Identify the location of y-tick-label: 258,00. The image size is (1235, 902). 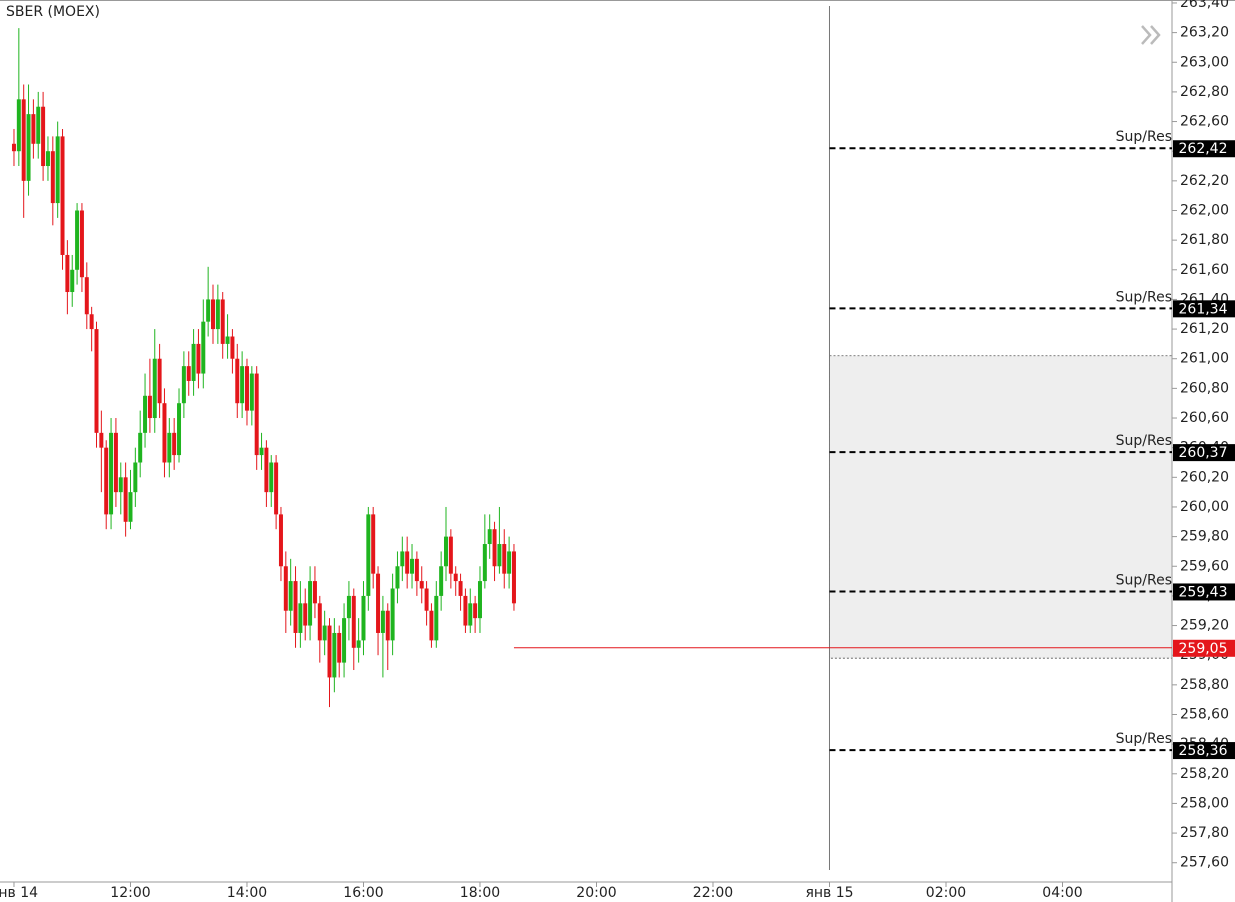
(1204, 803).